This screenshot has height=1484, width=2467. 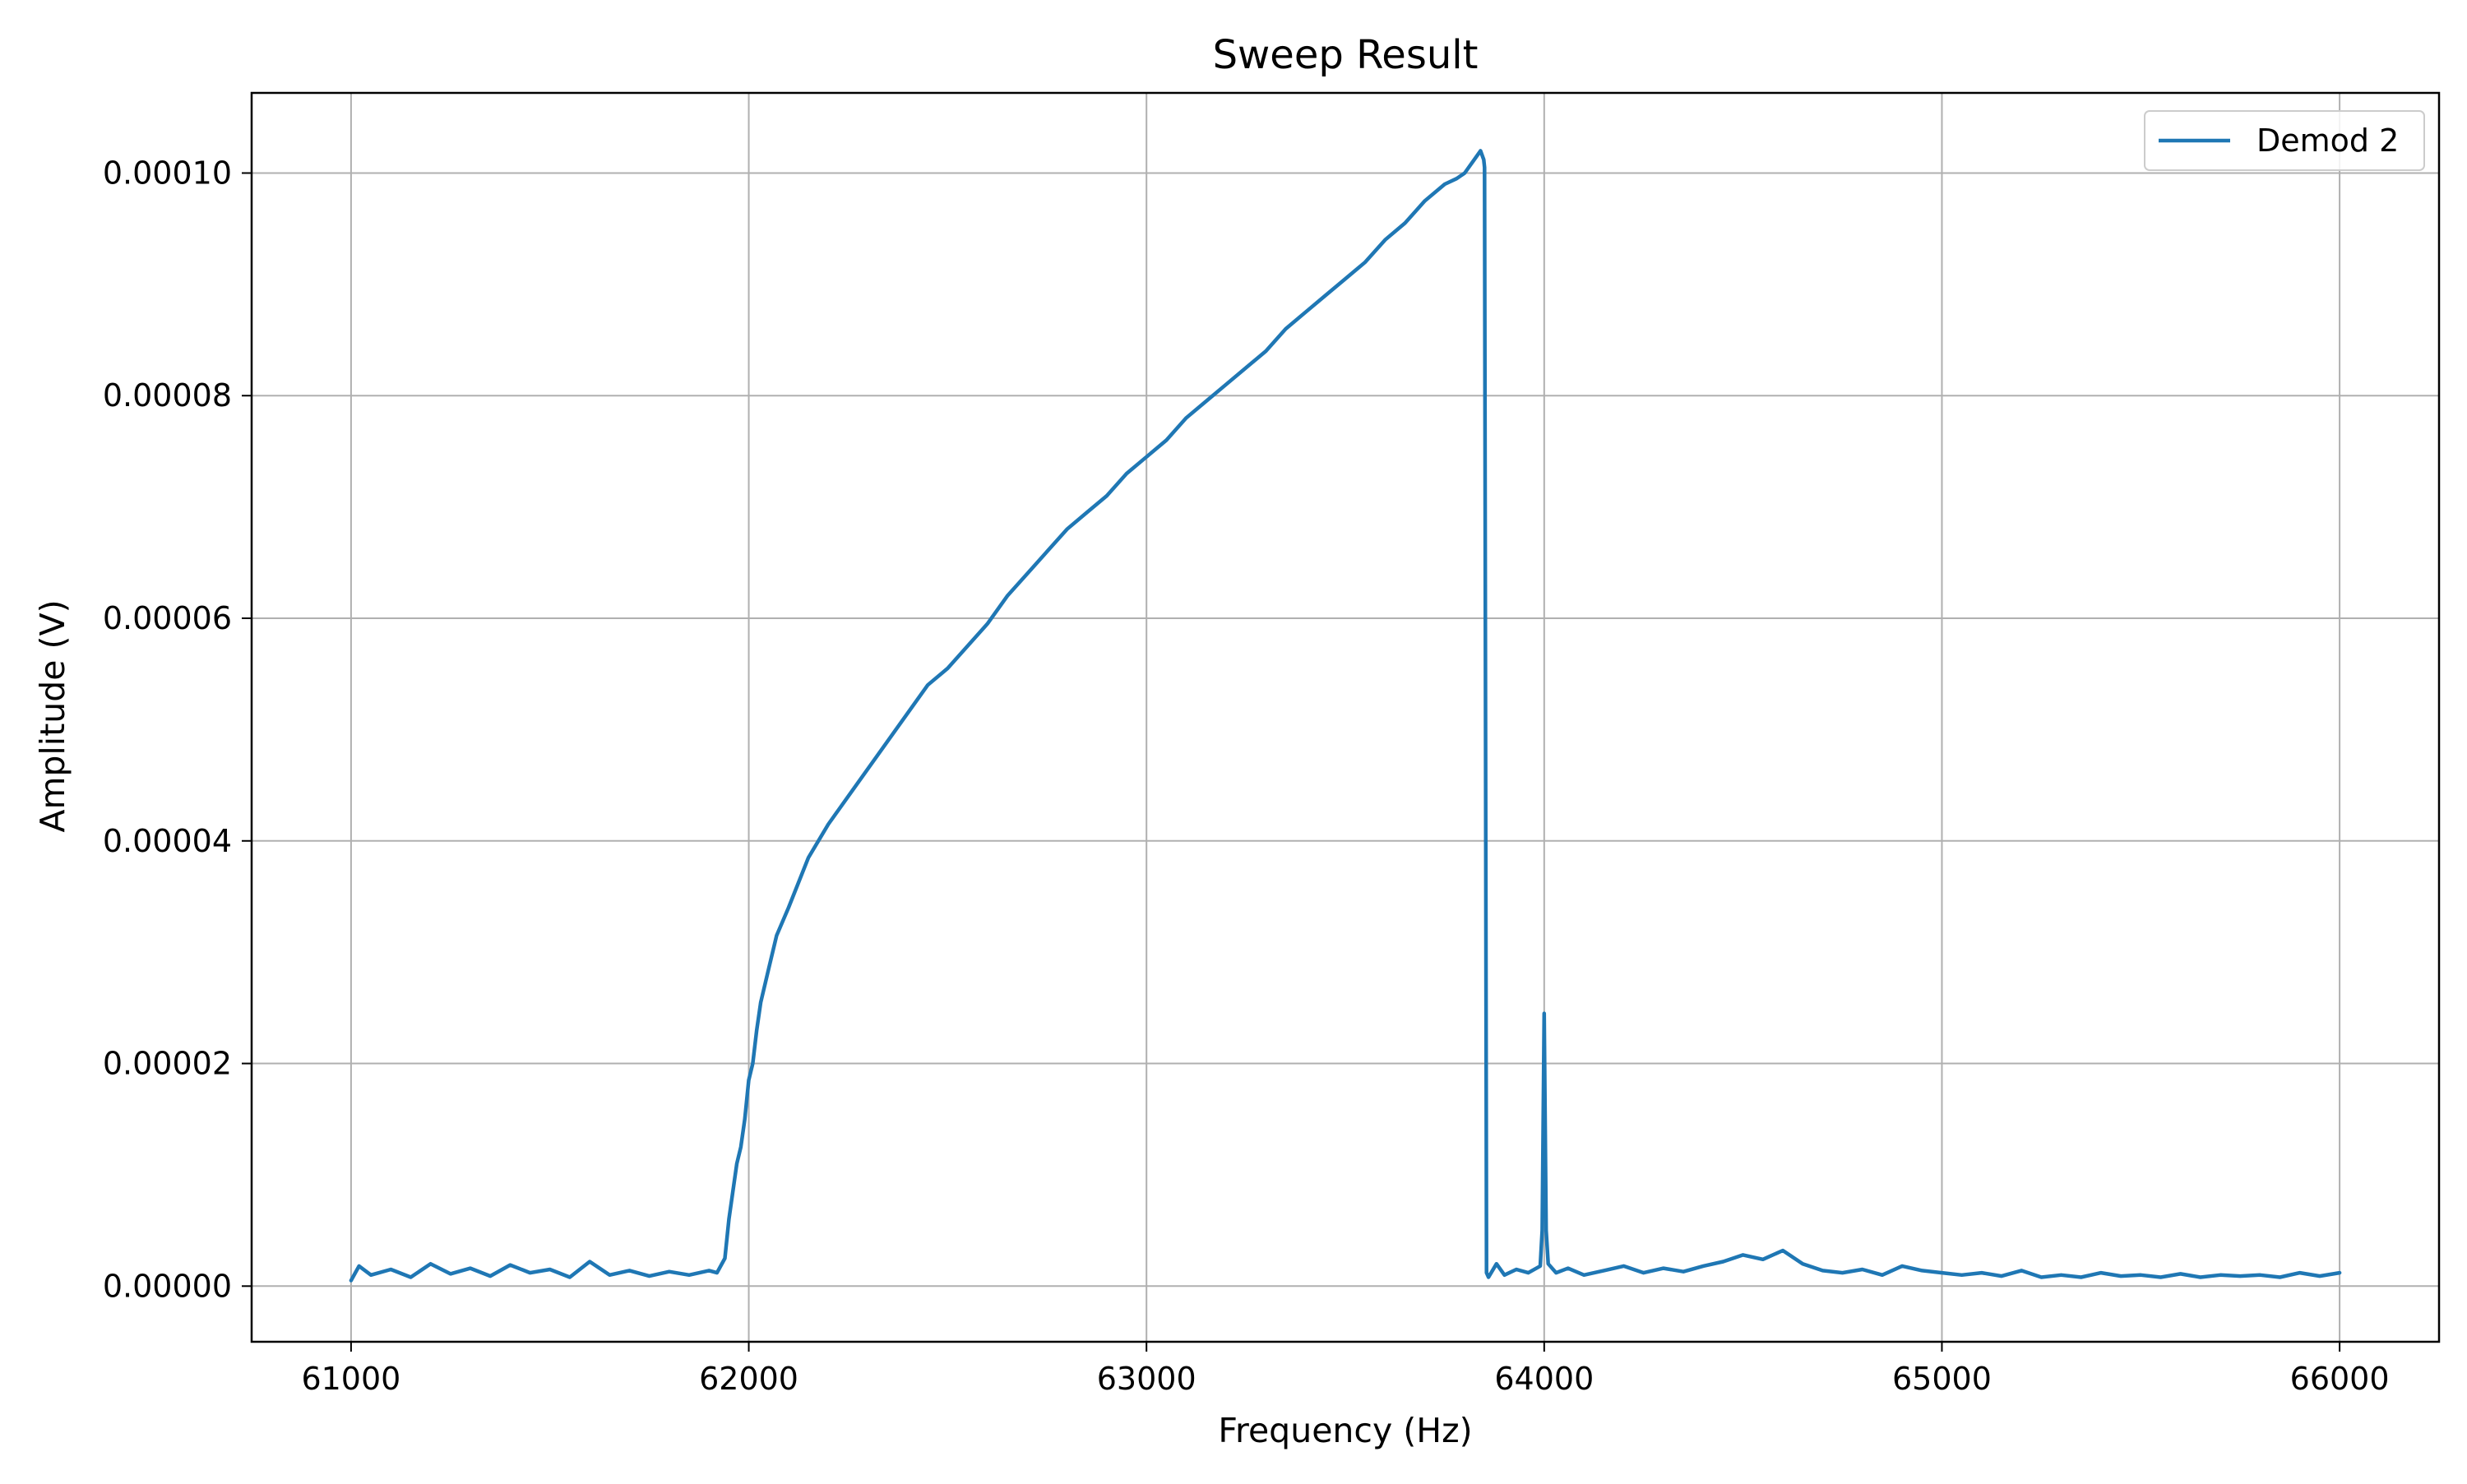 I want to click on y-tick-label: 0.00004, so click(x=167, y=841).